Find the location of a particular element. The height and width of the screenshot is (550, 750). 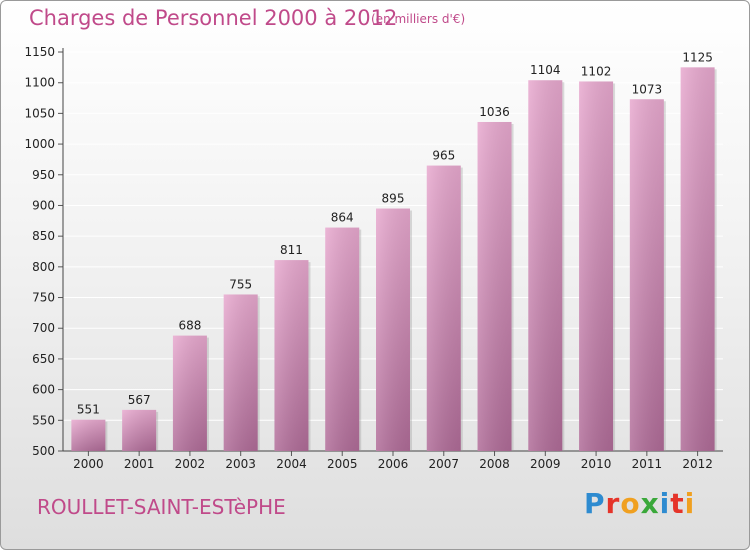

data-label: 1102 is located at coordinates (596, 71).